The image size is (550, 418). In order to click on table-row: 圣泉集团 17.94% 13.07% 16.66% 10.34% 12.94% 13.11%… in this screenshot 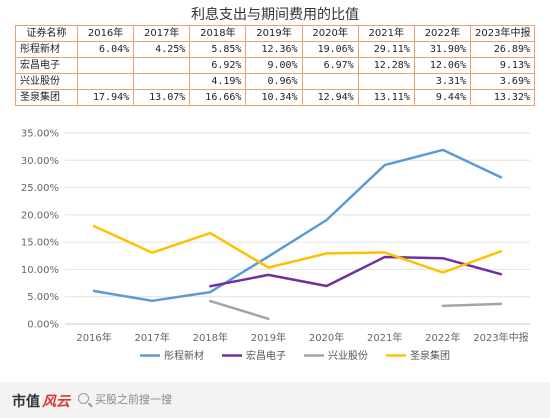, I will do `click(275, 97)`.